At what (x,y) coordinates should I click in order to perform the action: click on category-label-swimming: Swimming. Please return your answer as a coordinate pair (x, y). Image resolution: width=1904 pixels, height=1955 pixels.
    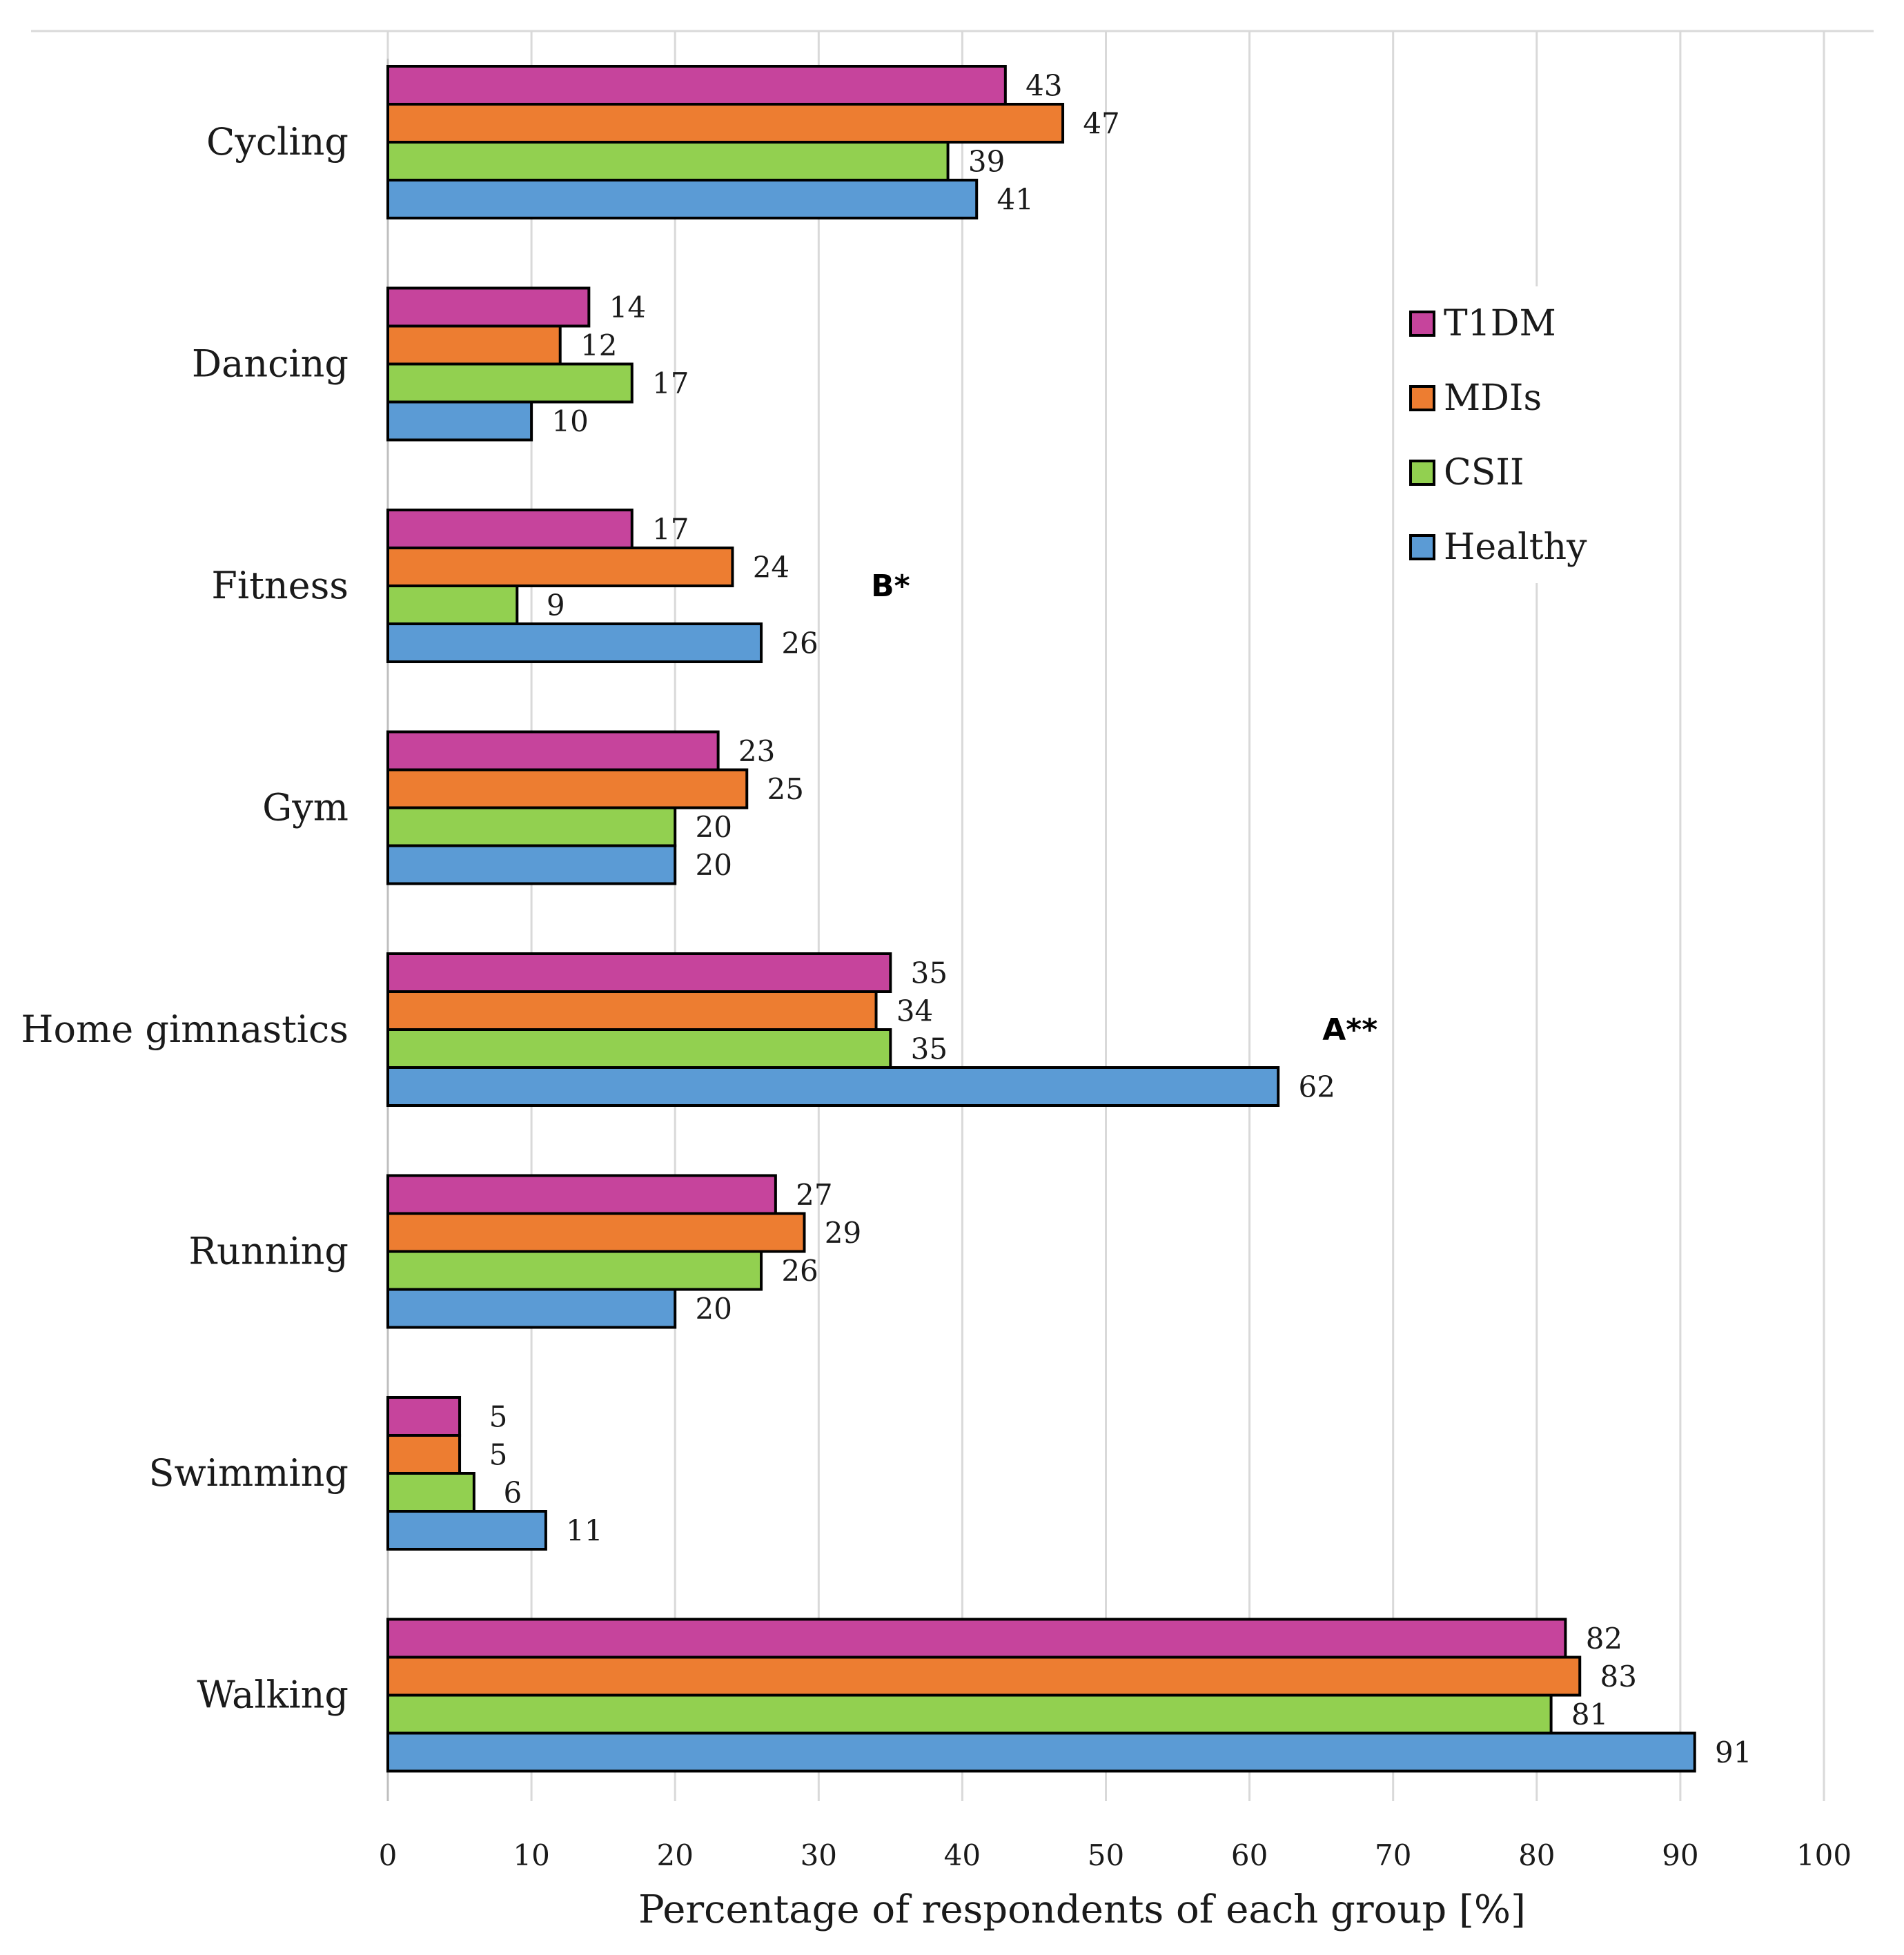
    Looking at the image, I should click on (248, 1473).